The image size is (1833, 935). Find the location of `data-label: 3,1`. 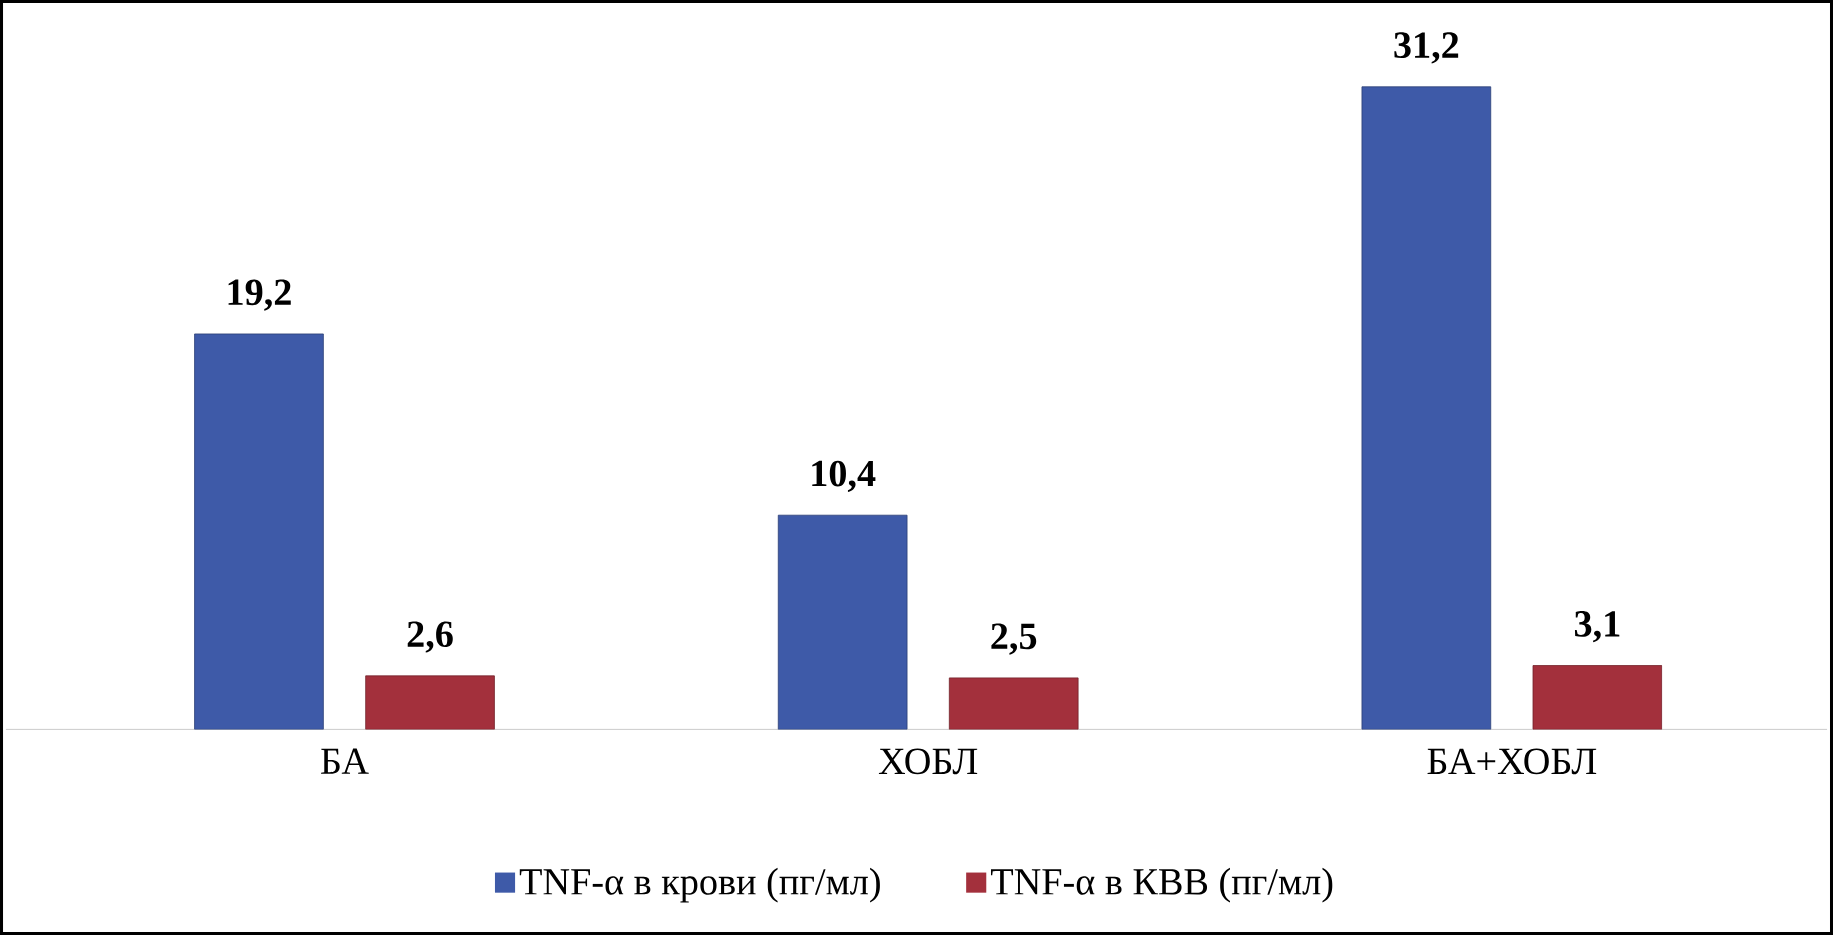

data-label: 3,1 is located at coordinates (1597, 627).